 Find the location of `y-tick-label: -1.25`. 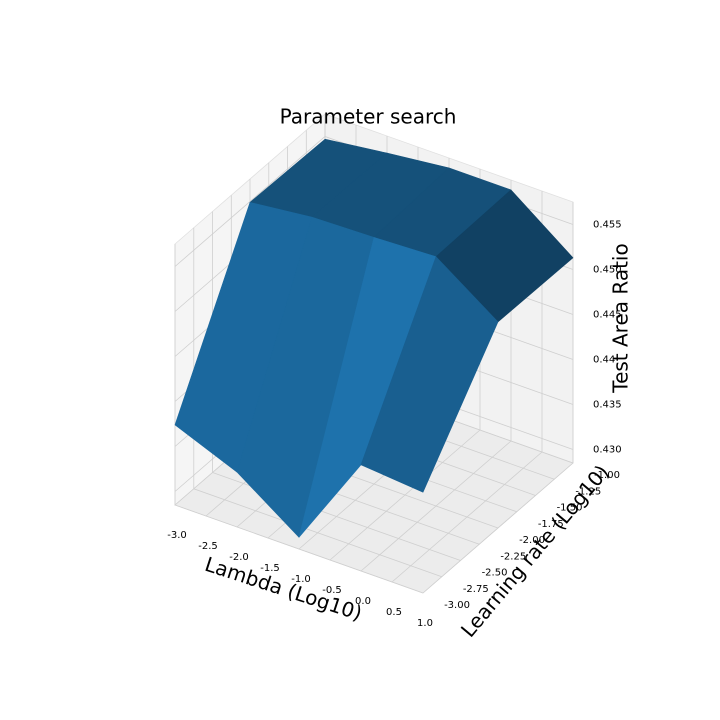

y-tick-label: -1.25 is located at coordinates (588, 491).